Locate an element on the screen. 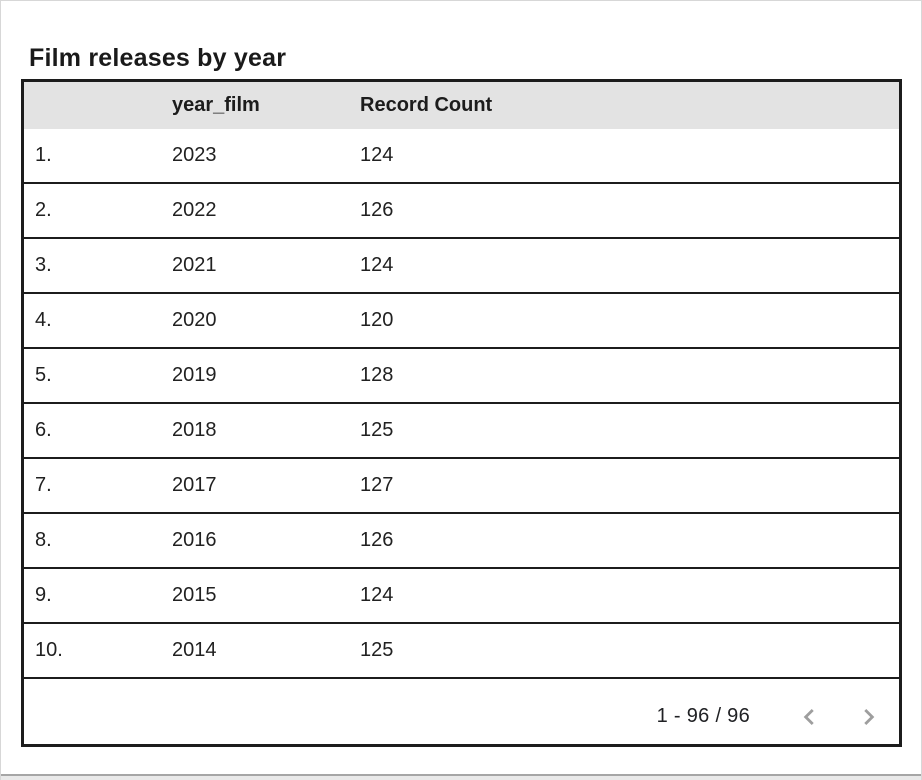 The image size is (922, 780). cell-record-count: 128 is located at coordinates (377, 375).